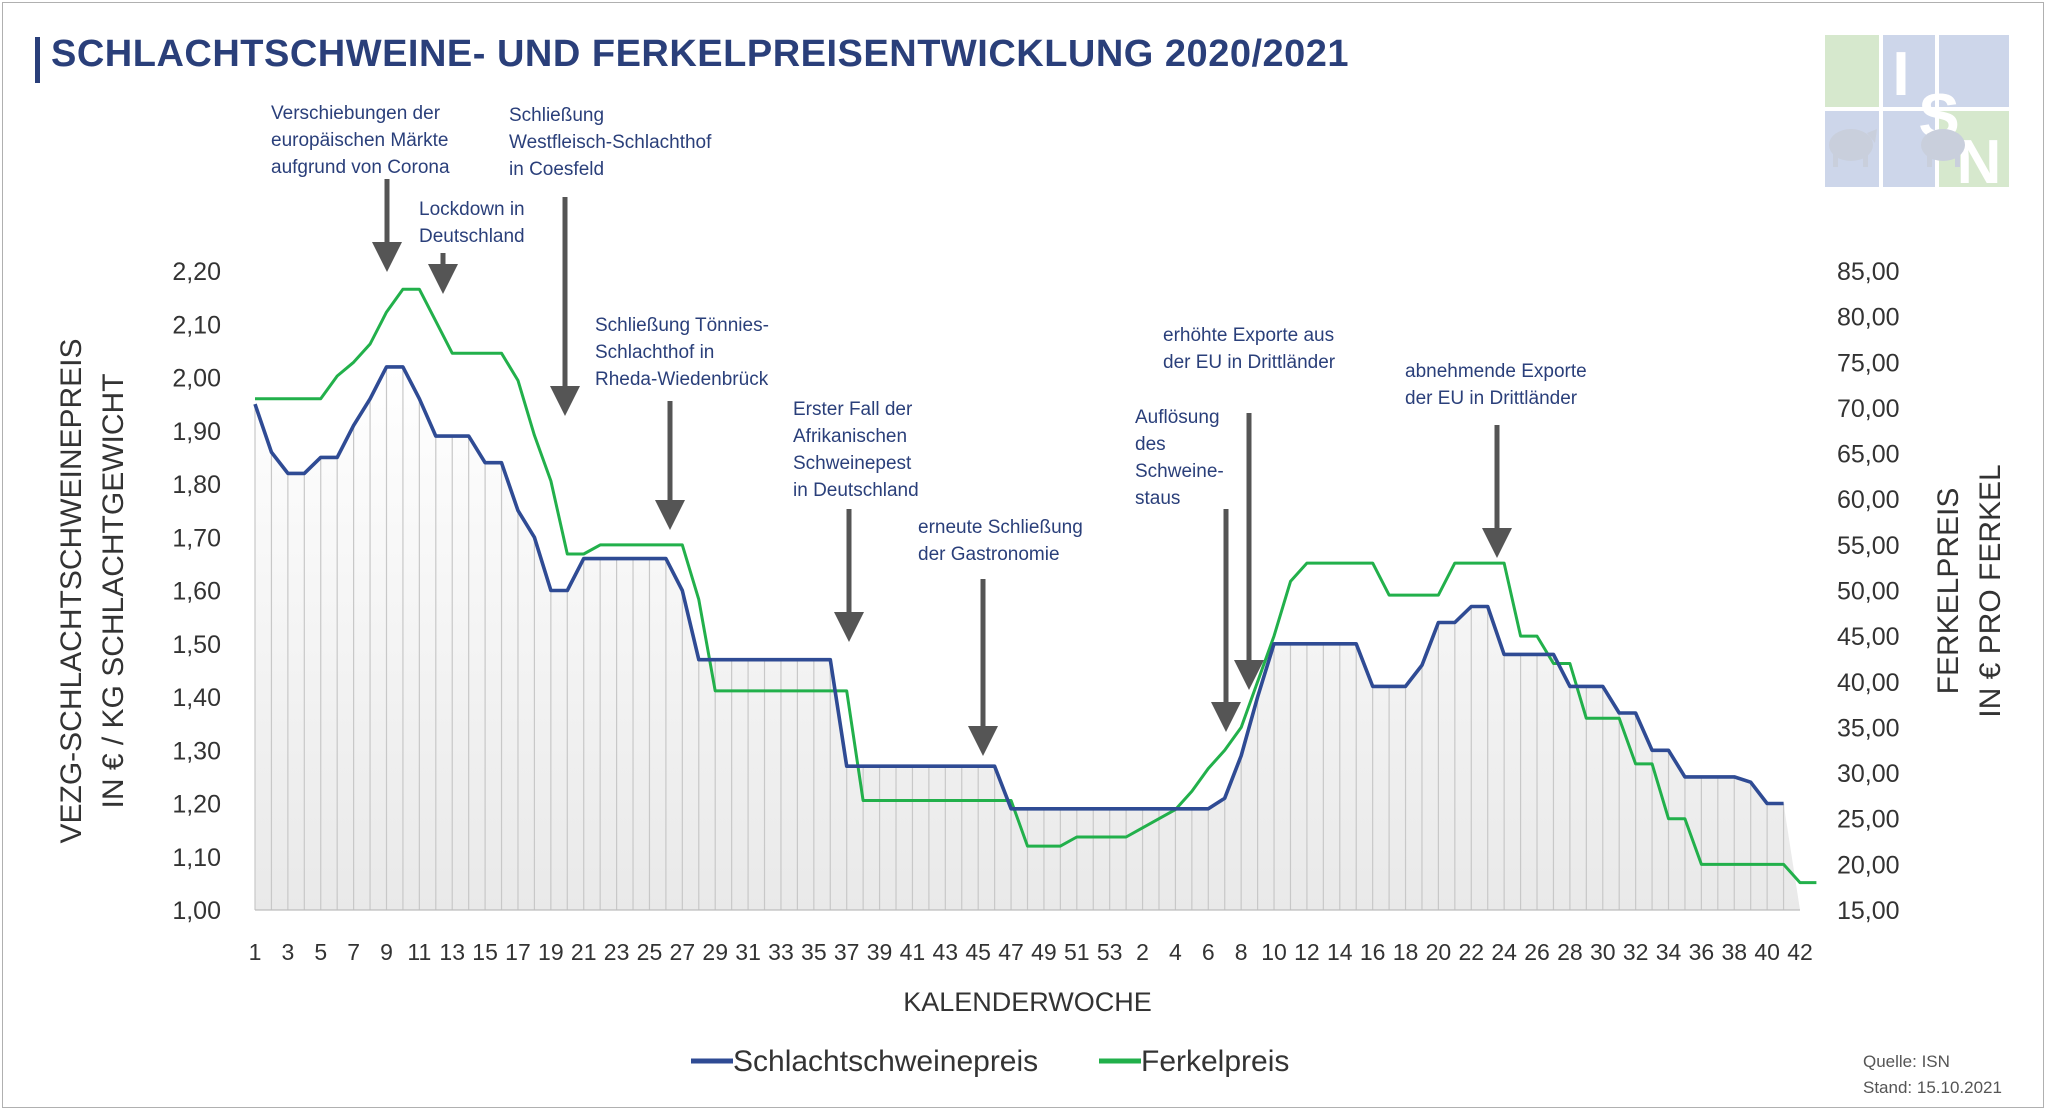 The width and height of the screenshot is (2048, 1112). Describe the element at coordinates (1157, 498) in the screenshot. I see `annotation-text: staus` at that location.